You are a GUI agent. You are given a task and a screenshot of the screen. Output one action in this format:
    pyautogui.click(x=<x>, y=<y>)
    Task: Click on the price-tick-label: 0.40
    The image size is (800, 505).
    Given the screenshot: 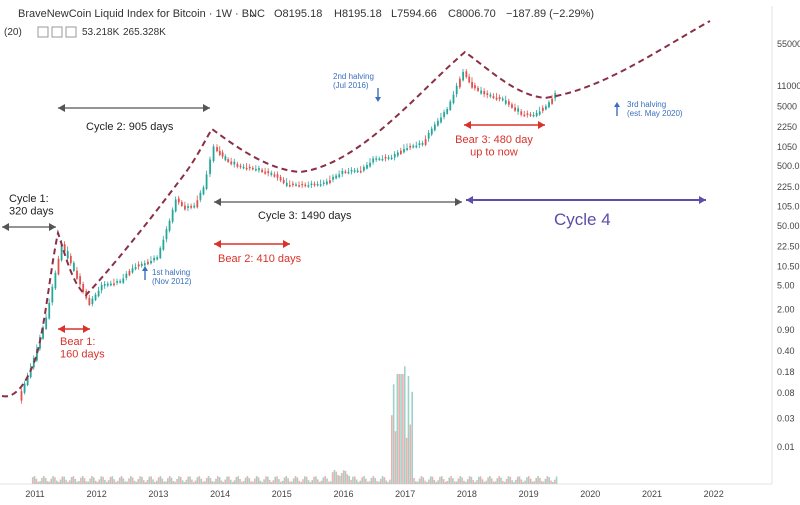 What is the action you would take?
    pyautogui.click(x=786, y=351)
    